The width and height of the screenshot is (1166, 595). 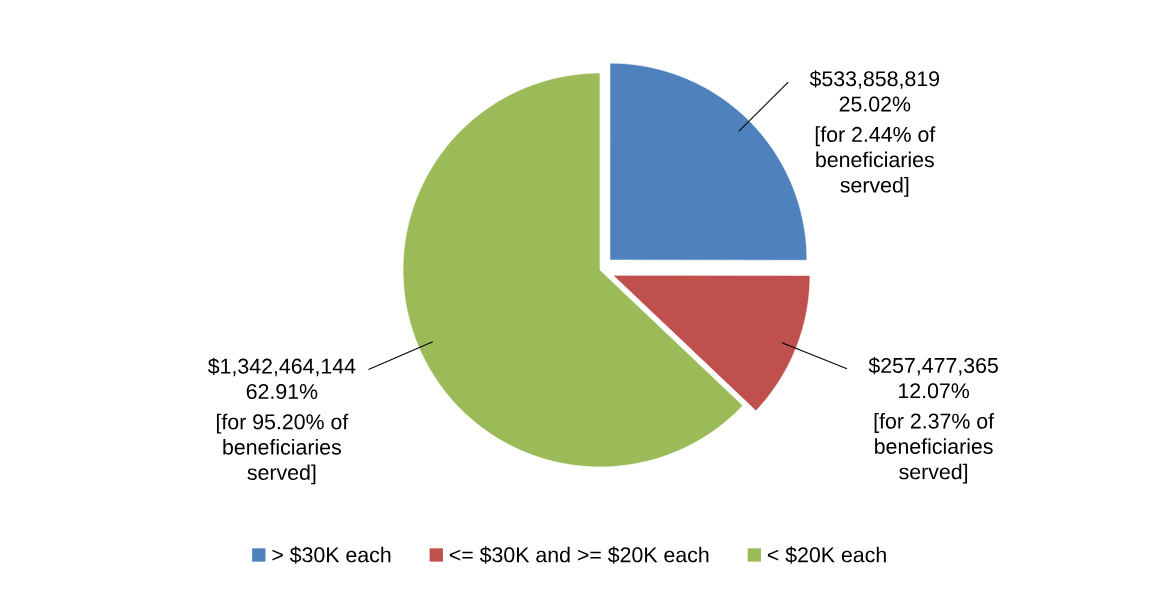 What do you see at coordinates (875, 104) in the screenshot?
I see `text: 25.02%` at bounding box center [875, 104].